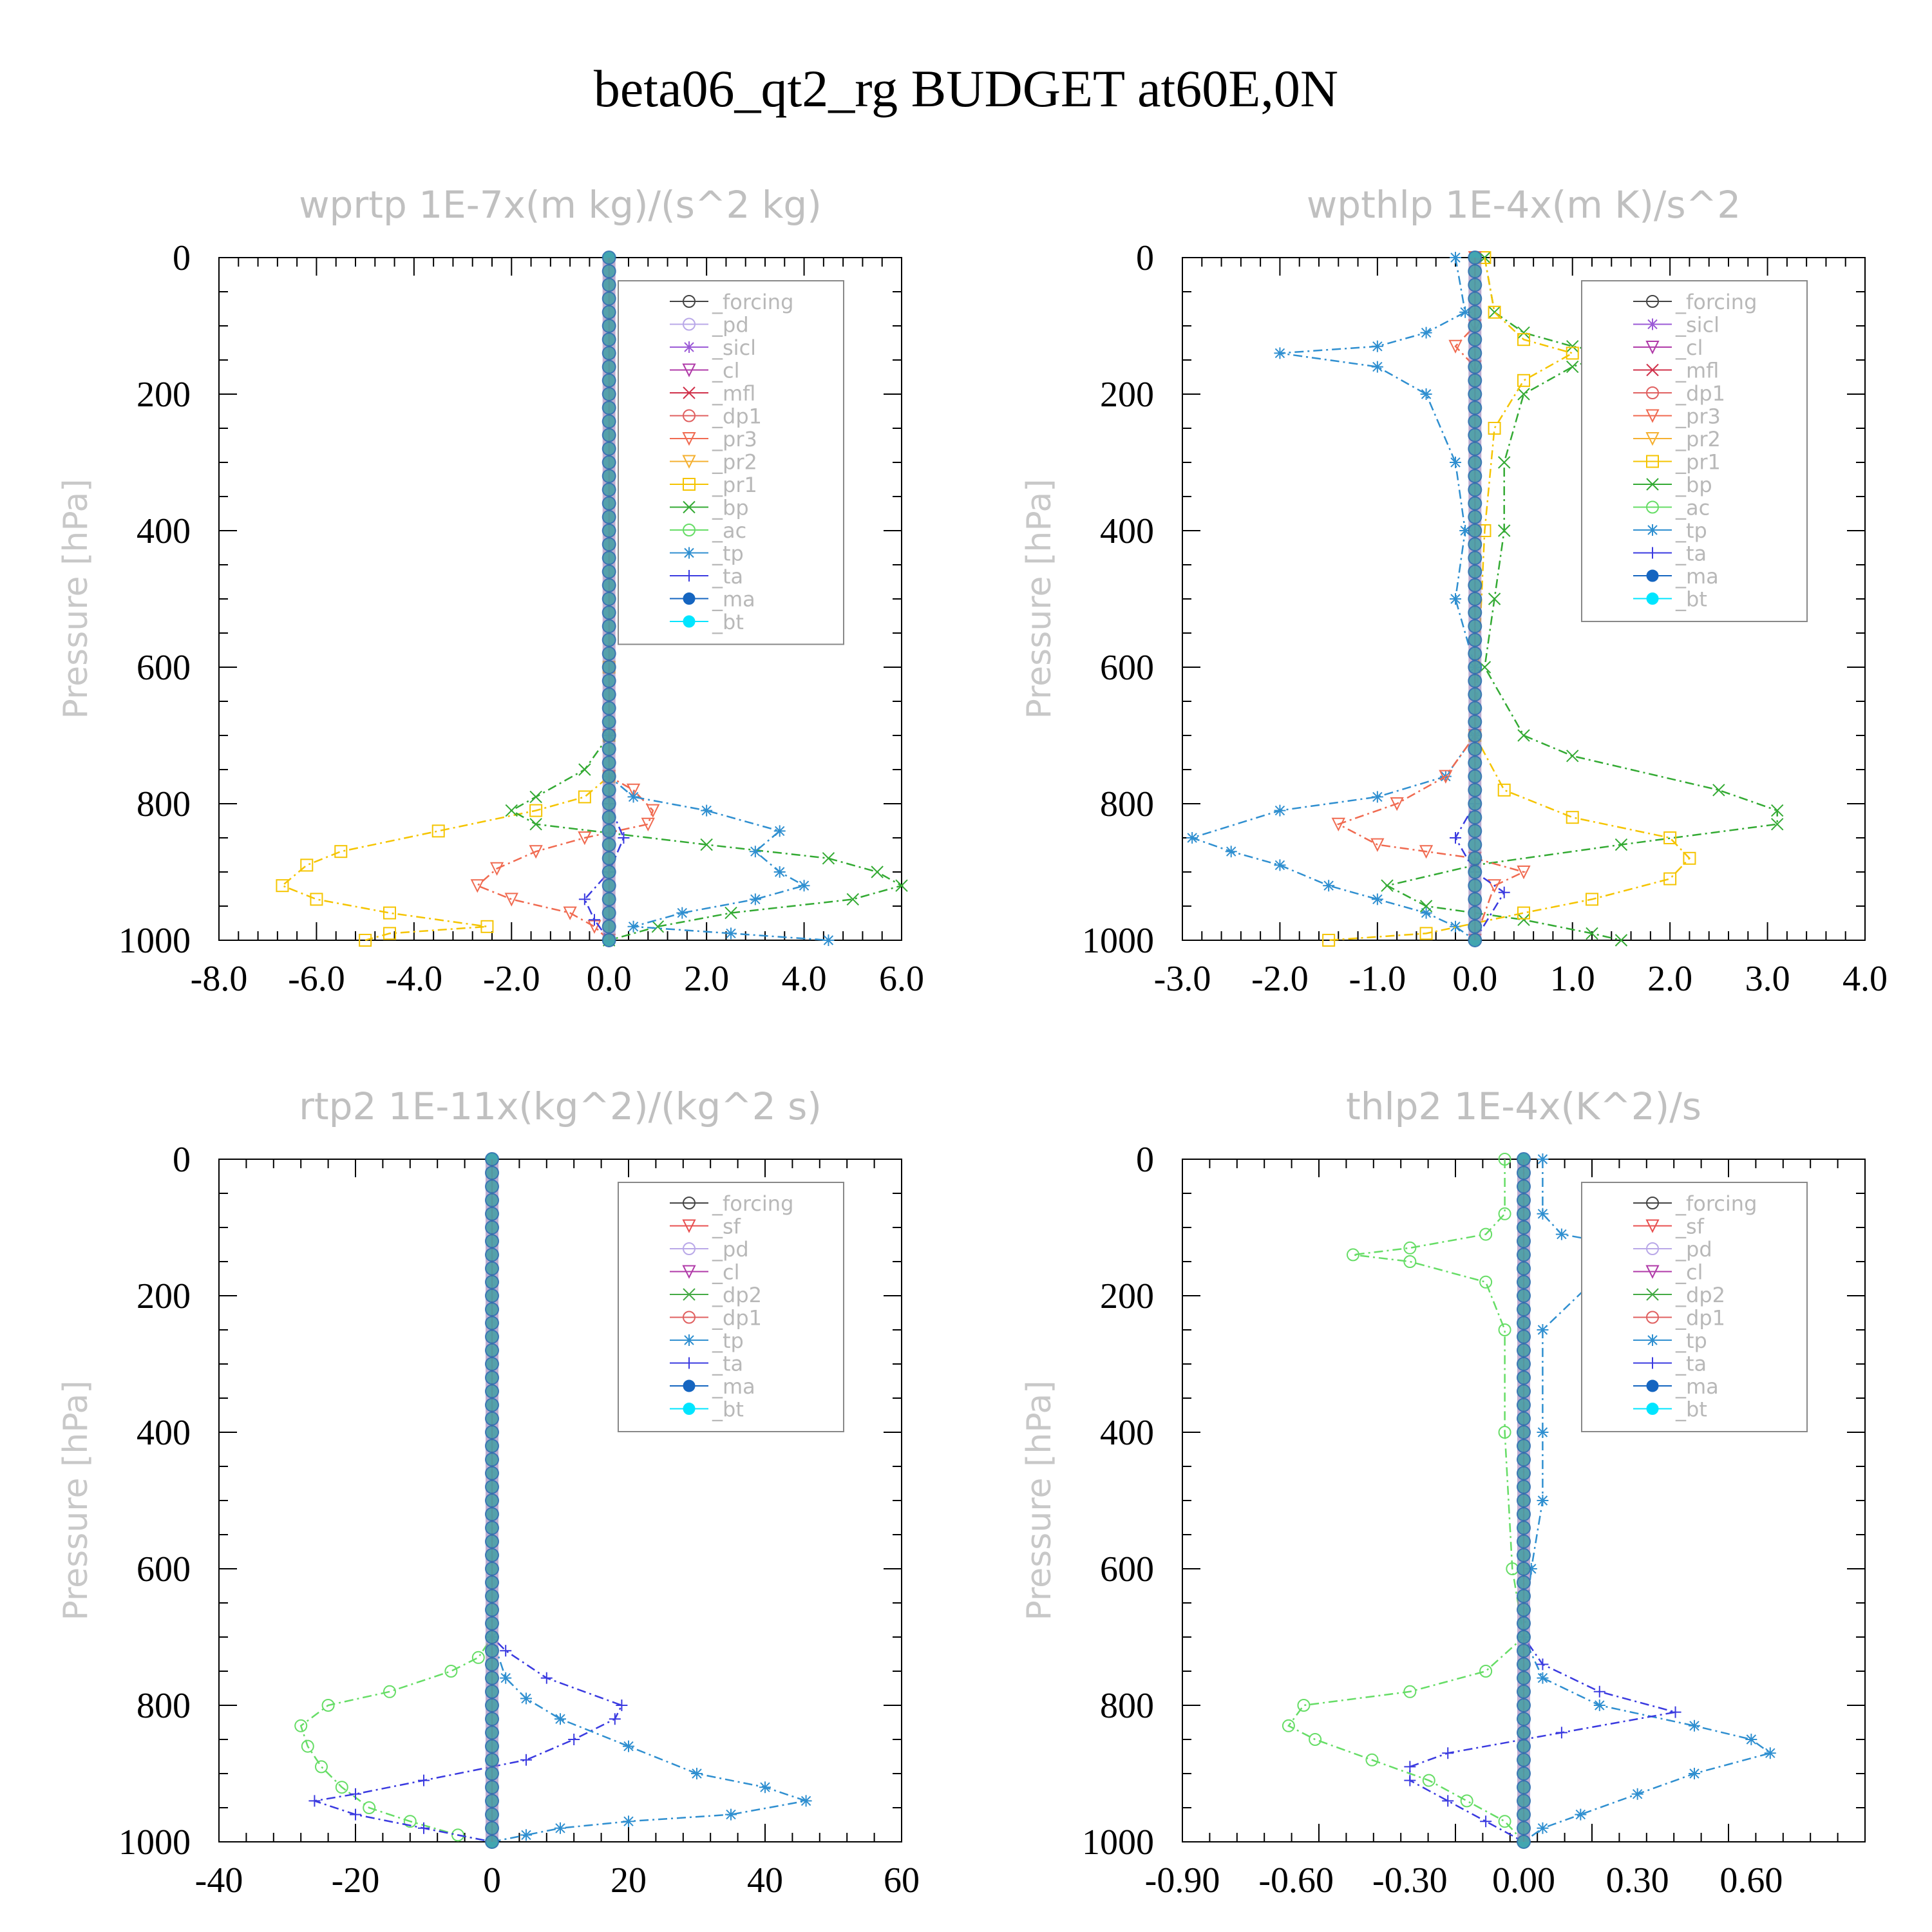 This screenshot has height=1932, width=1932. What do you see at coordinates (1410, 1880) in the screenshot?
I see `x-tick-label: -0.30` at bounding box center [1410, 1880].